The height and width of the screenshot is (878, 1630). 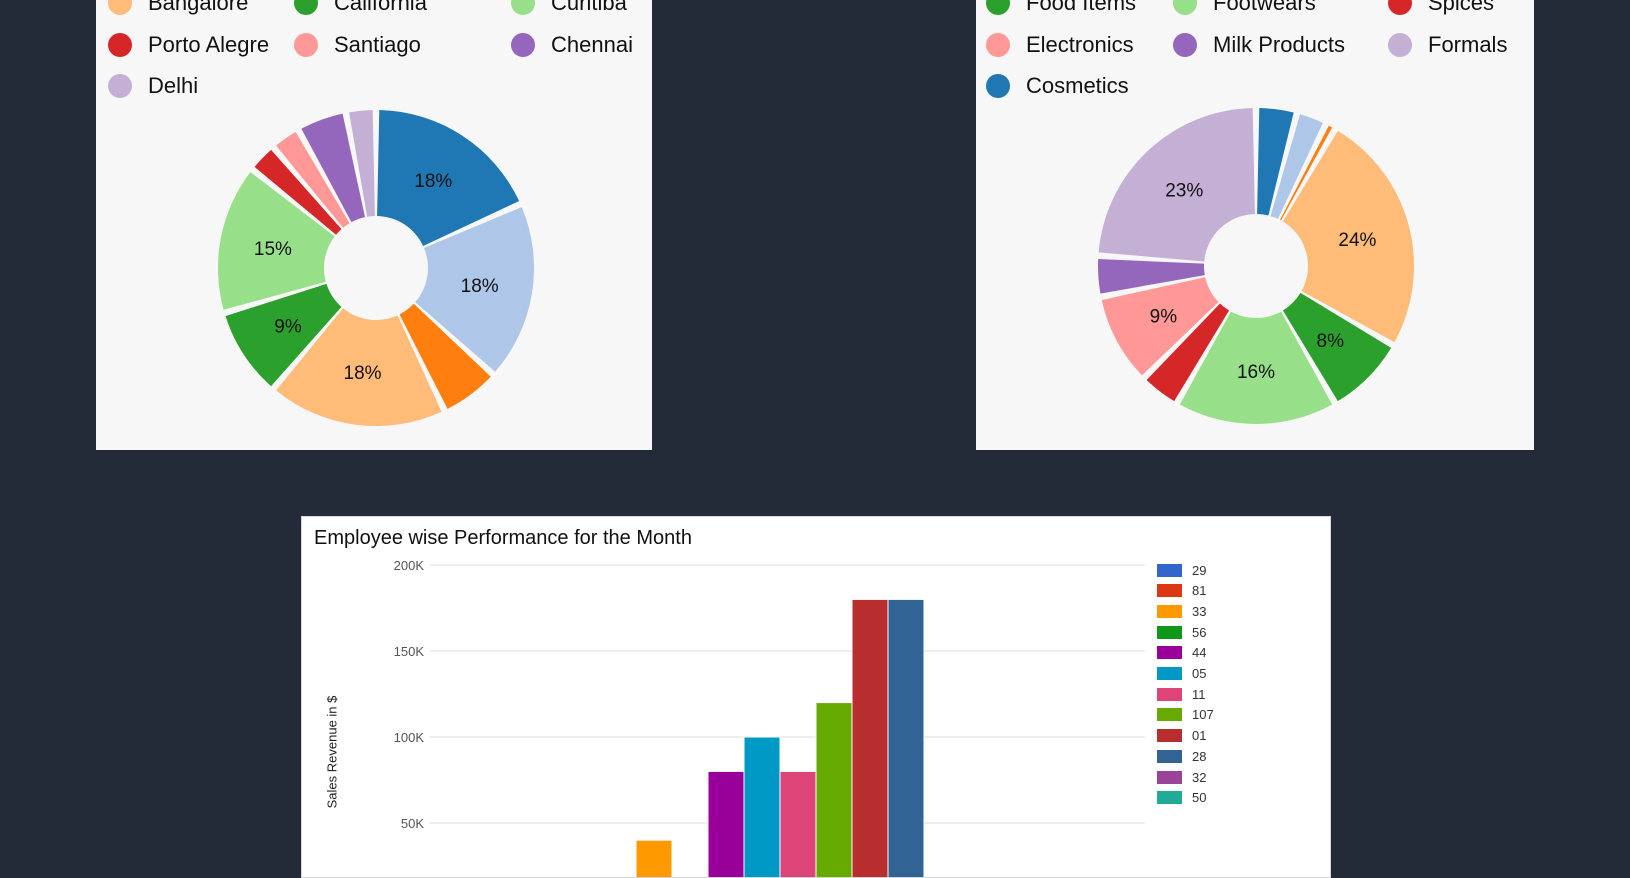 What do you see at coordinates (1181, 736) in the screenshot?
I see `bar-legend-item-01: 01` at bounding box center [1181, 736].